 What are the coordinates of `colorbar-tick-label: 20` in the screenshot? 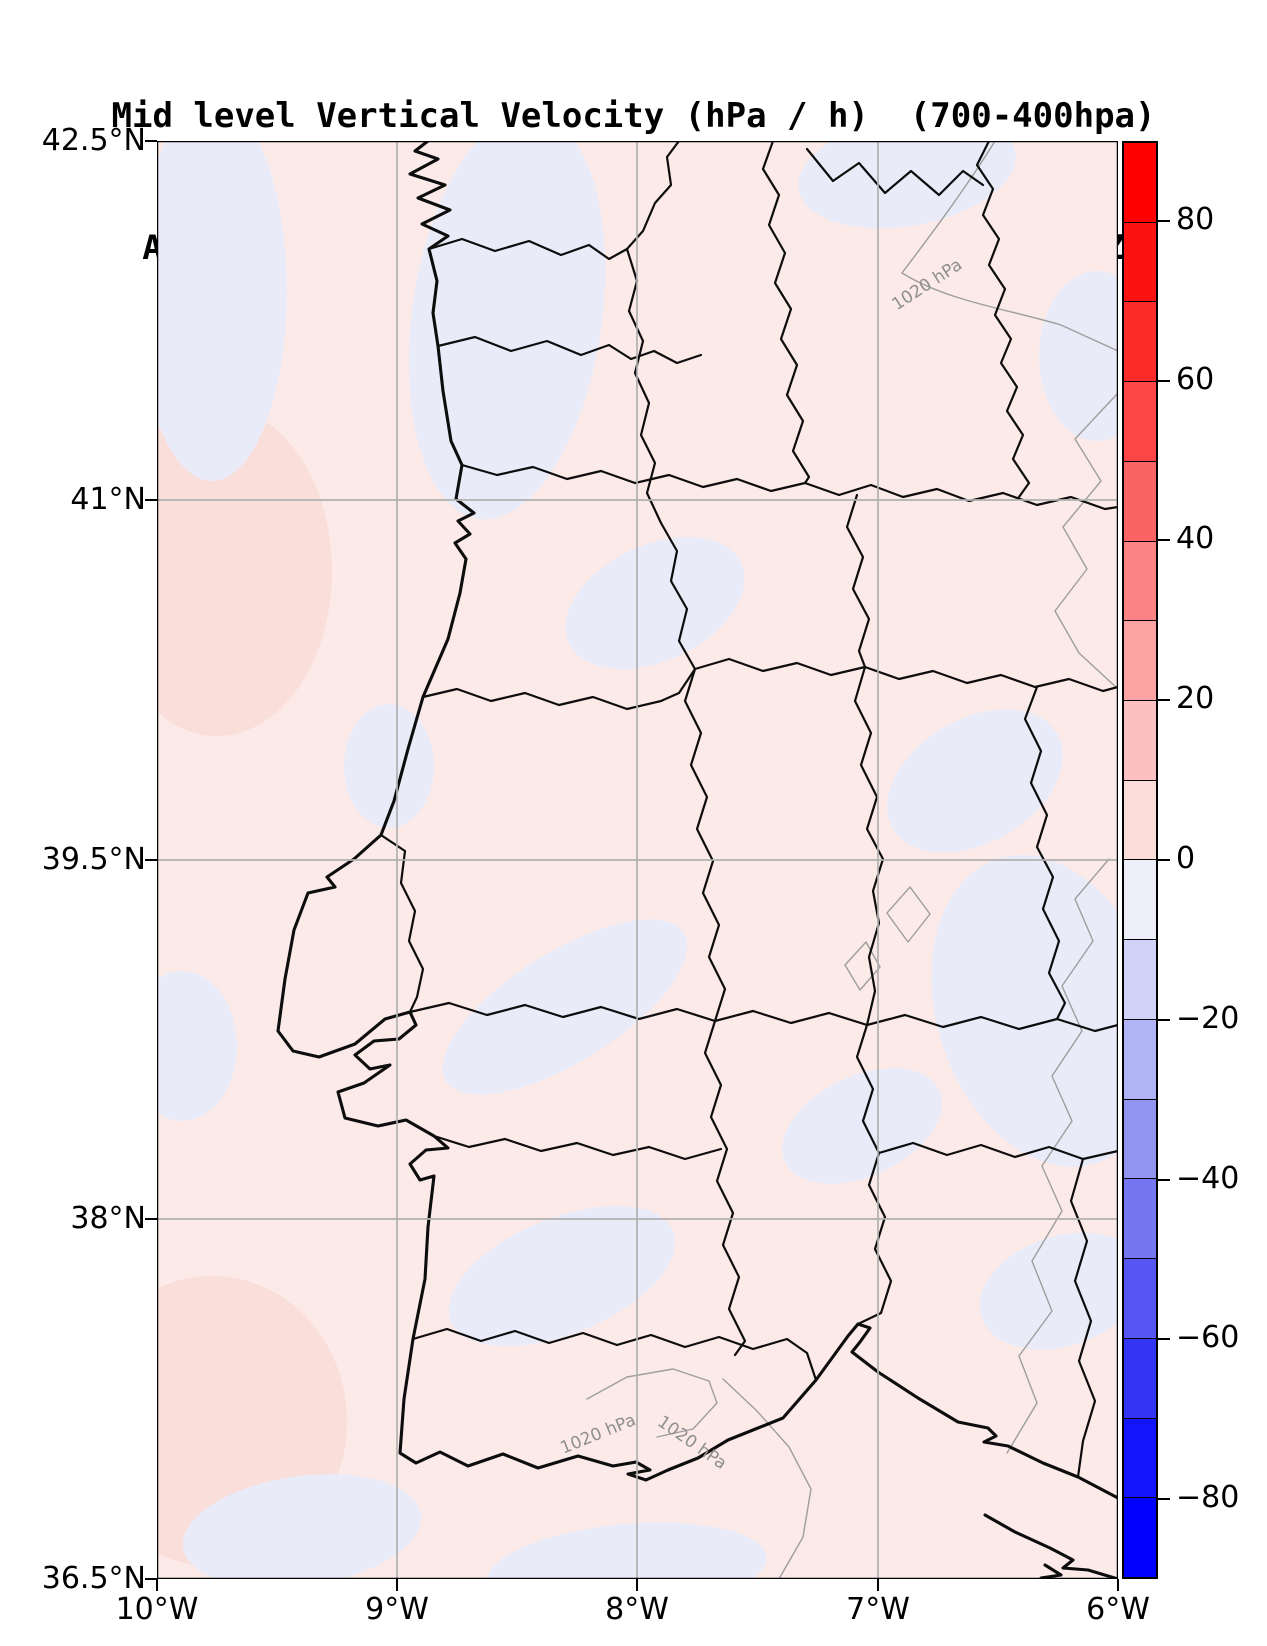 It's located at (1195, 699).